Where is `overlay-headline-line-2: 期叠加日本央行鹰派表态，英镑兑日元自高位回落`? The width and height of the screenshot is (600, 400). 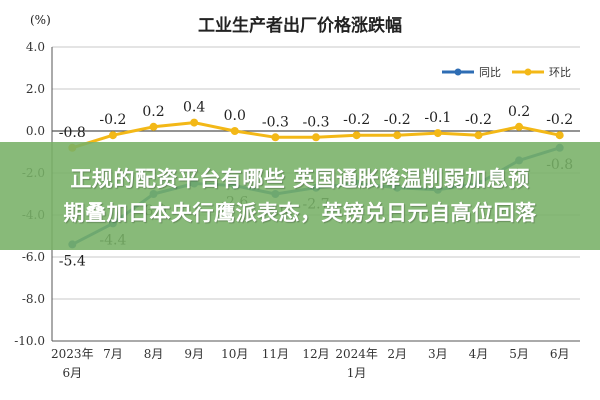 overlay-headline-line-2: 期叠加日本央行鹰派表态，英镑兑日元自高位回落 is located at coordinates (300, 213).